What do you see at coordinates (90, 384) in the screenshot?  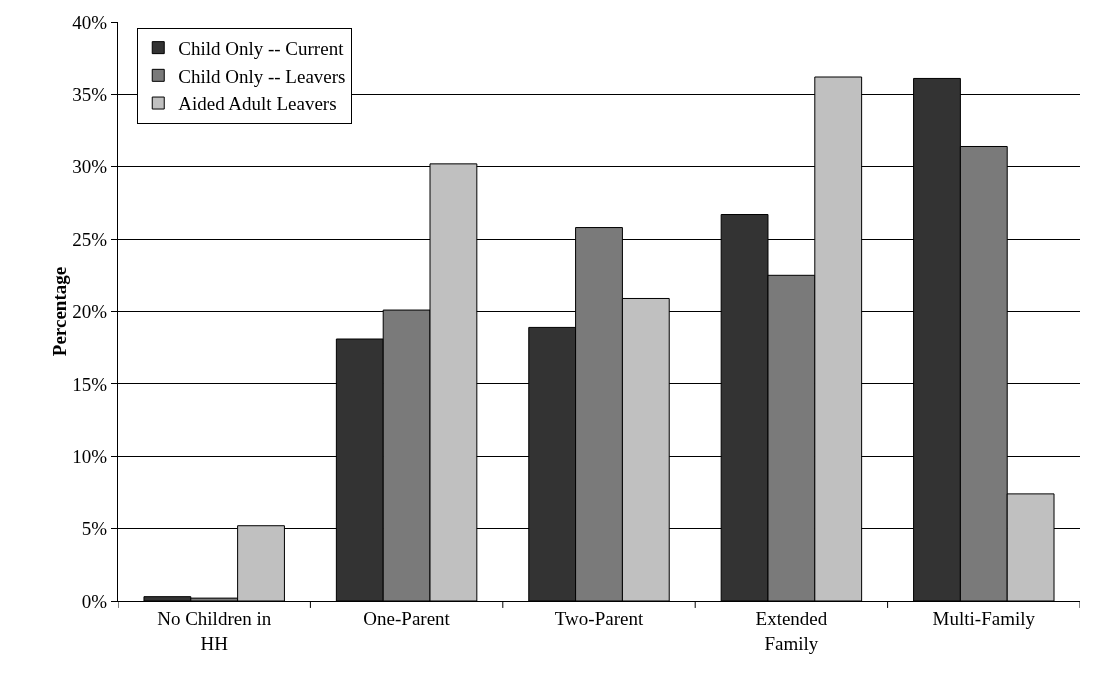 I see `y-tick-label: 15%` at bounding box center [90, 384].